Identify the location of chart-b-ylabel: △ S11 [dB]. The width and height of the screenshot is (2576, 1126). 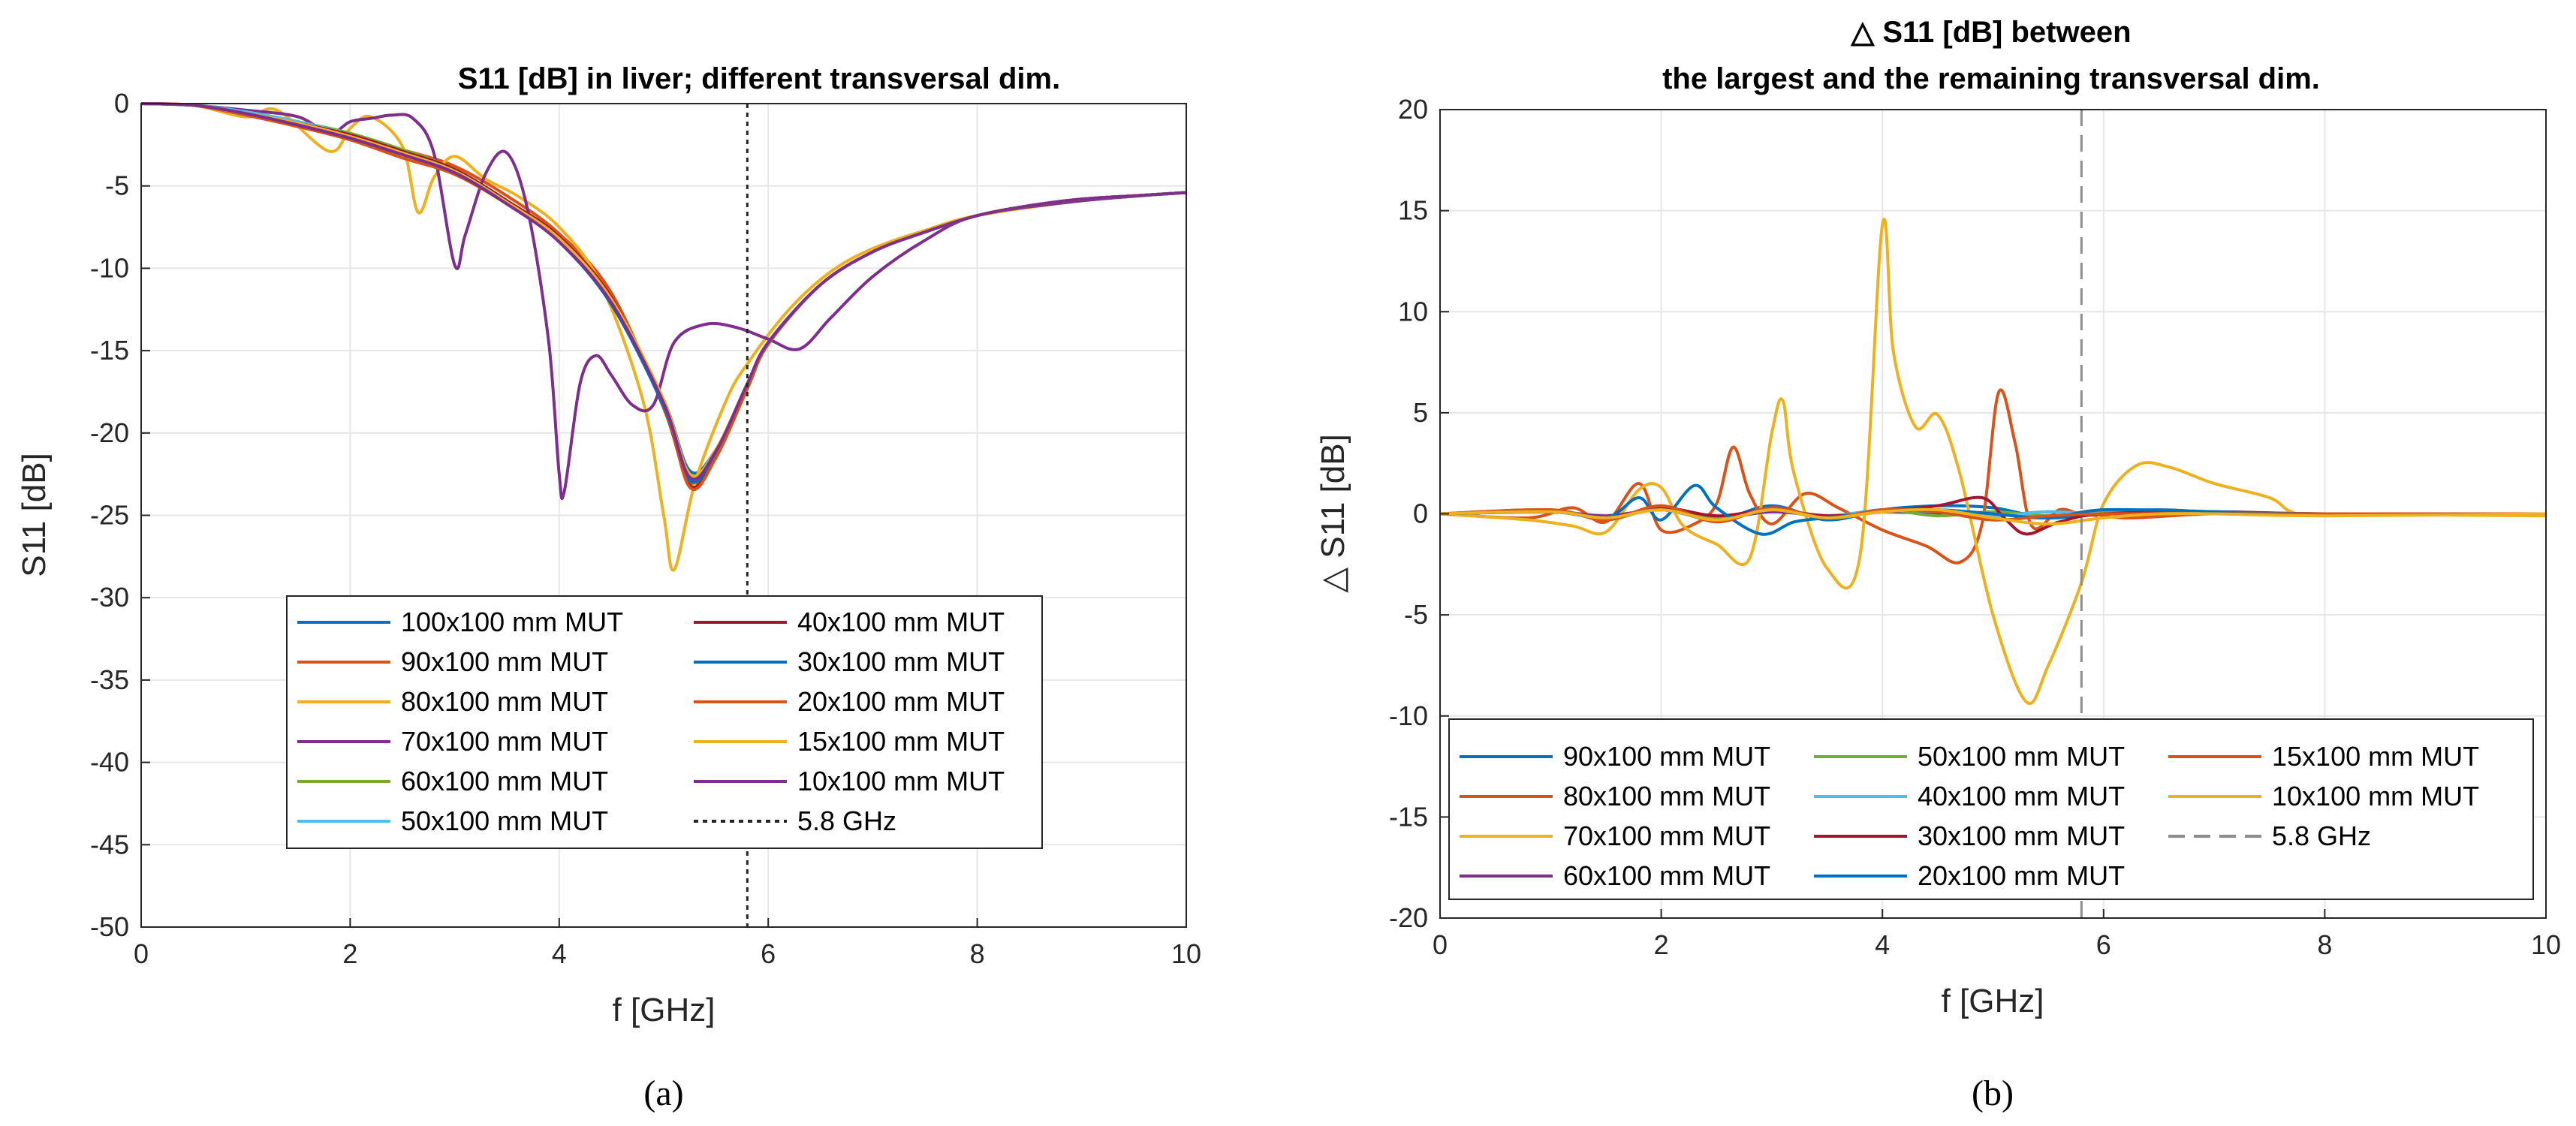
(1333, 513).